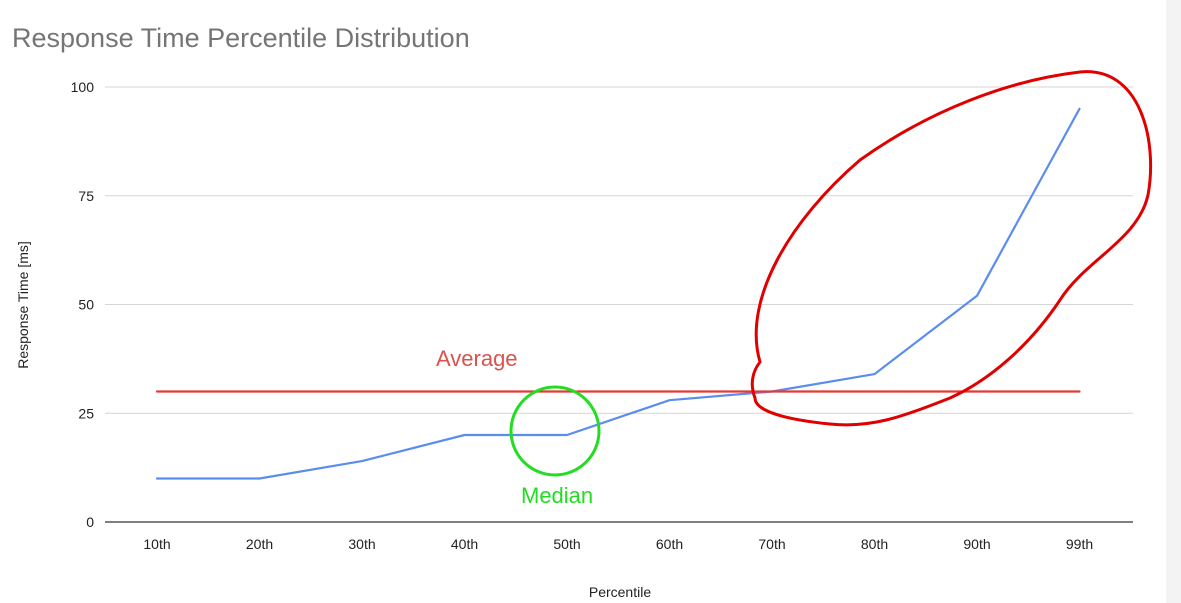 The image size is (1181, 603). What do you see at coordinates (566, 544) in the screenshot?
I see `x-tick-label: 50th` at bounding box center [566, 544].